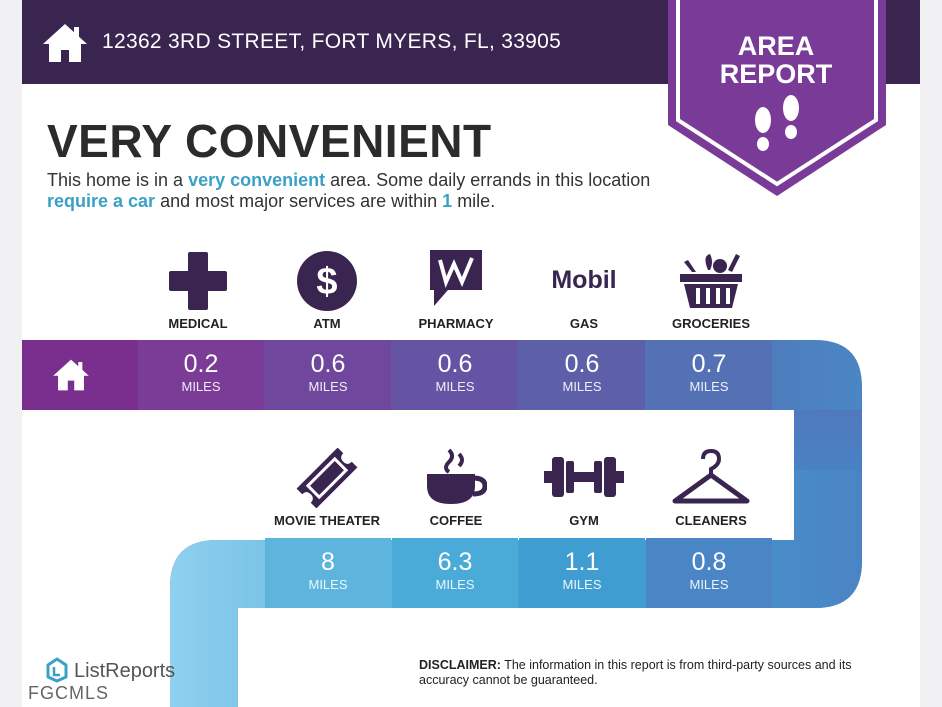 This screenshot has width=942, height=707. Describe the element at coordinates (69, 693) in the screenshot. I see `mls-label: FGCMLS` at that location.